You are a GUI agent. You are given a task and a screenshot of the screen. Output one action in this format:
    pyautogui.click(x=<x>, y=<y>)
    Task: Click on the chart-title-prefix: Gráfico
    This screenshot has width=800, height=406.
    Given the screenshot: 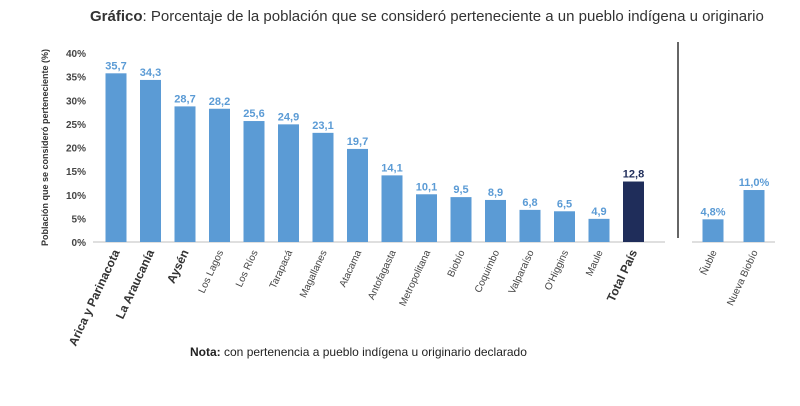 What is the action you would take?
    pyautogui.click(x=116, y=16)
    